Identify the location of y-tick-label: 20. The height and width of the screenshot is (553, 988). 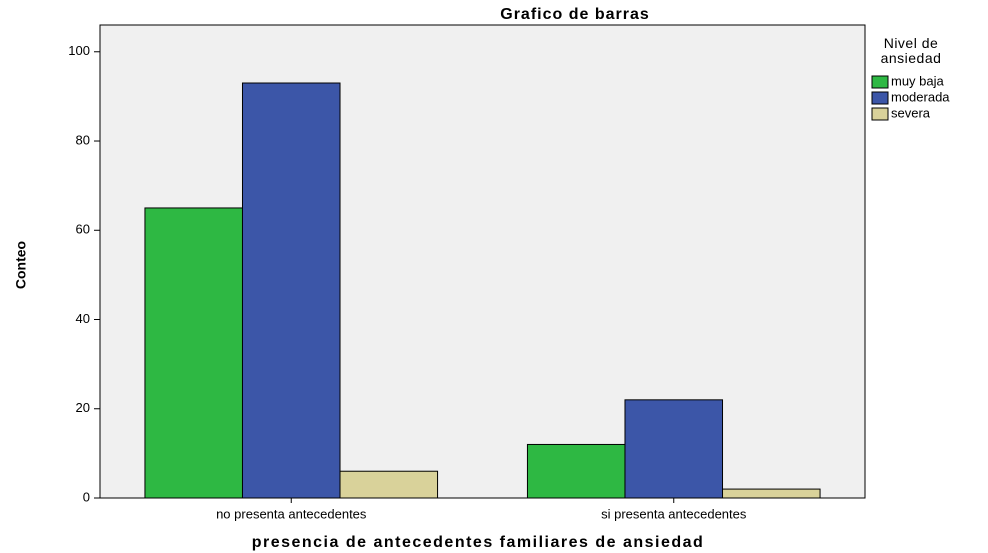
(83, 407).